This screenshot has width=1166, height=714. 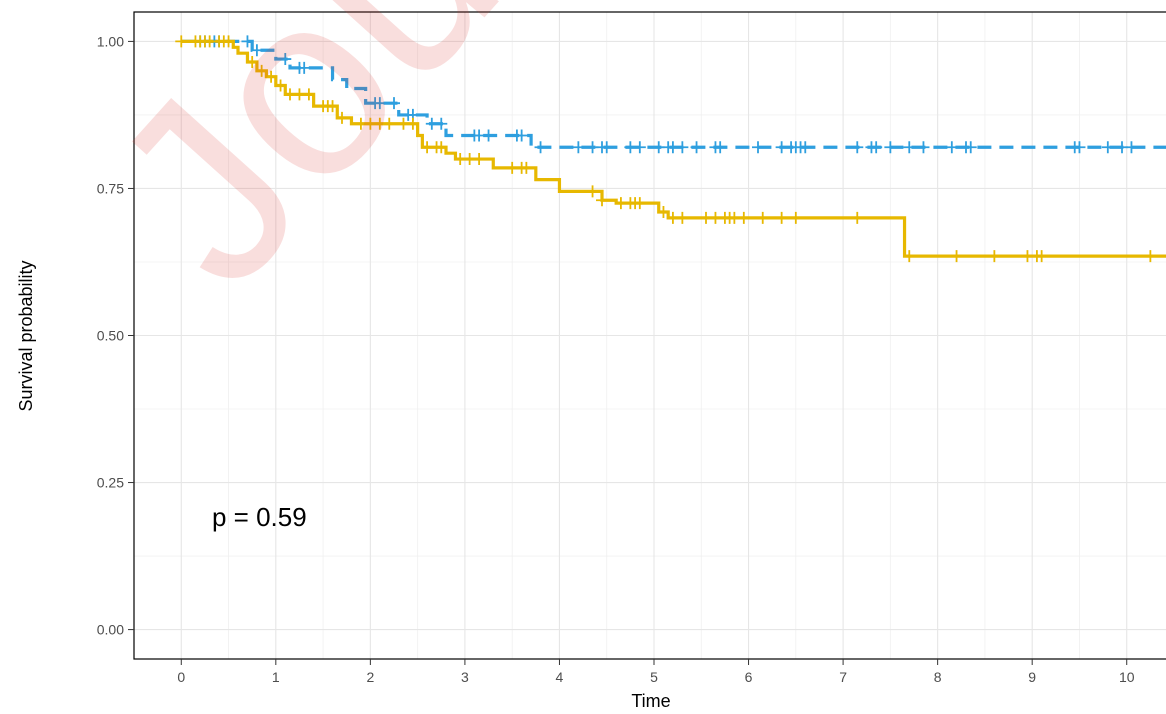 What do you see at coordinates (110, 630) in the screenshot?
I see `y-tick-label: 0.00` at bounding box center [110, 630].